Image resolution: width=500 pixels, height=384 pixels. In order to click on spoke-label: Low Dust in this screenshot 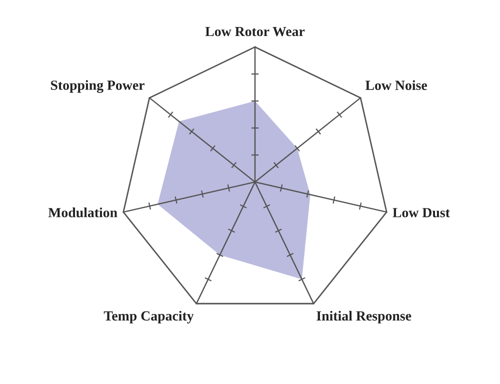, I will do `click(421, 213)`.